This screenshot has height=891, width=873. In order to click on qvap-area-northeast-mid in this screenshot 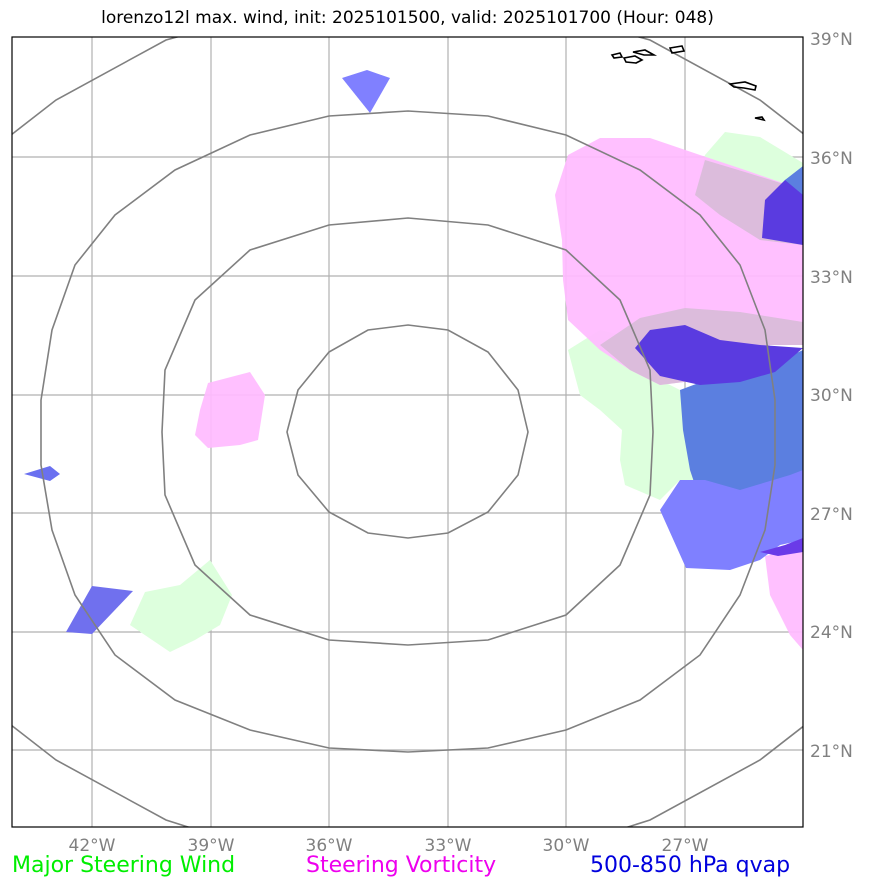, I will do `click(794, 180)`.